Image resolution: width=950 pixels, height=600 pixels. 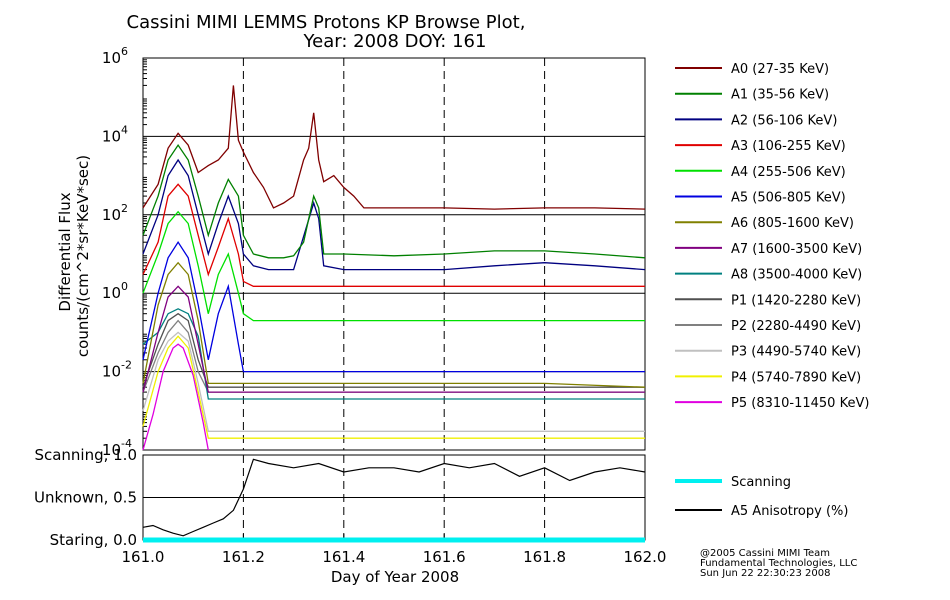 I want to click on x-tick-label: 161.8, so click(x=544, y=557).